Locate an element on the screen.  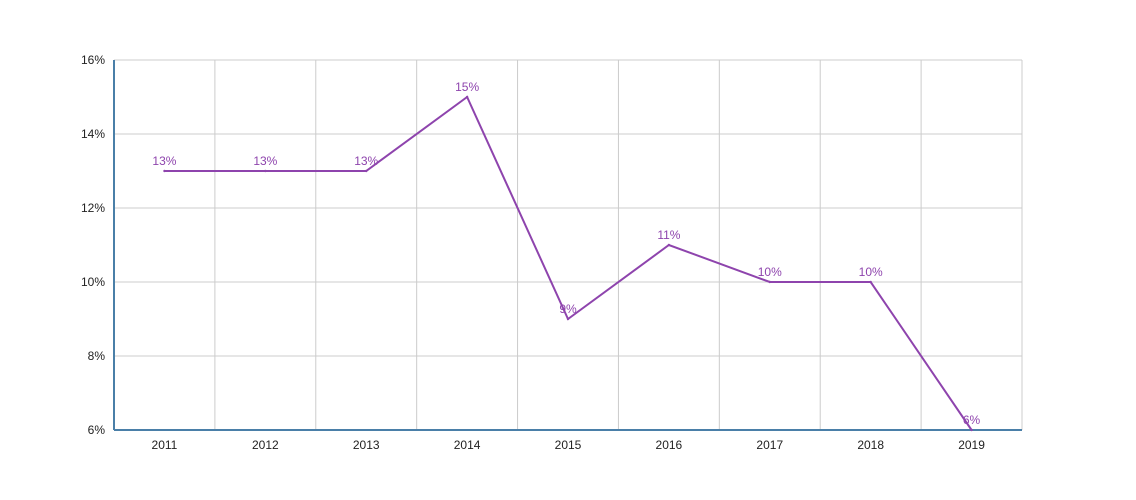
x-tick-label: 2019 is located at coordinates (971, 445).